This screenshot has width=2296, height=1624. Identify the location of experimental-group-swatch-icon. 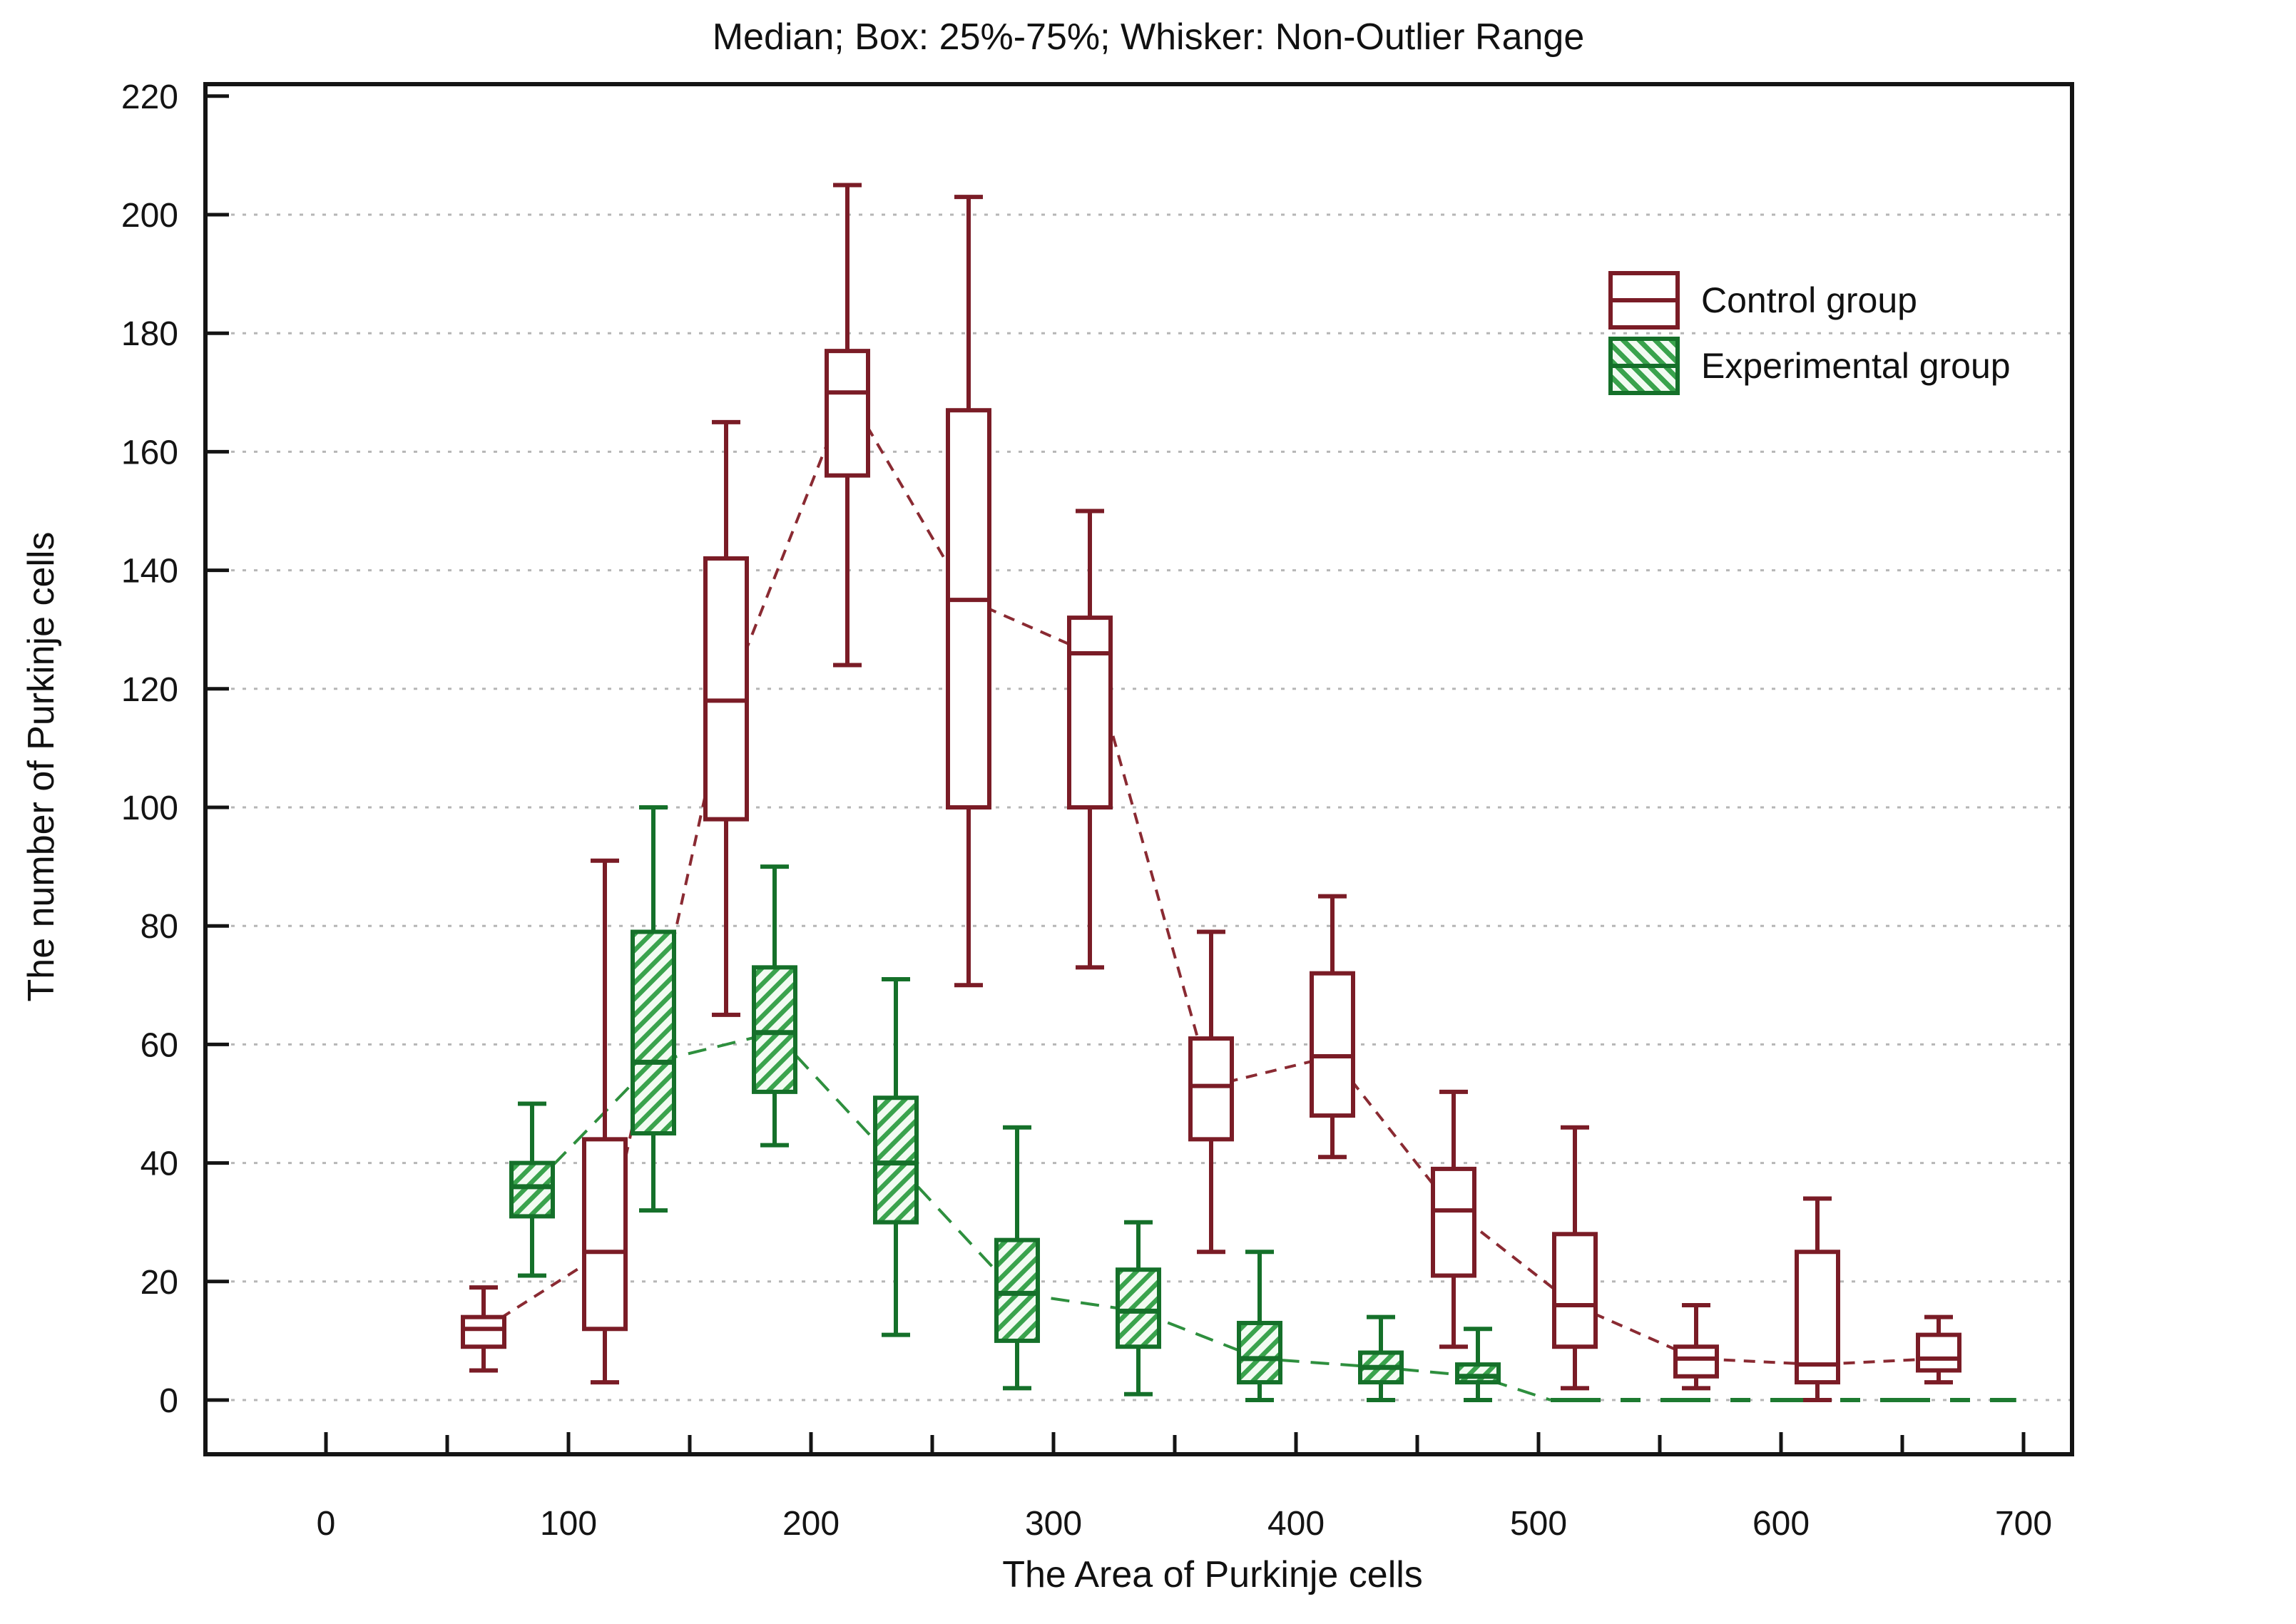
(1644, 366).